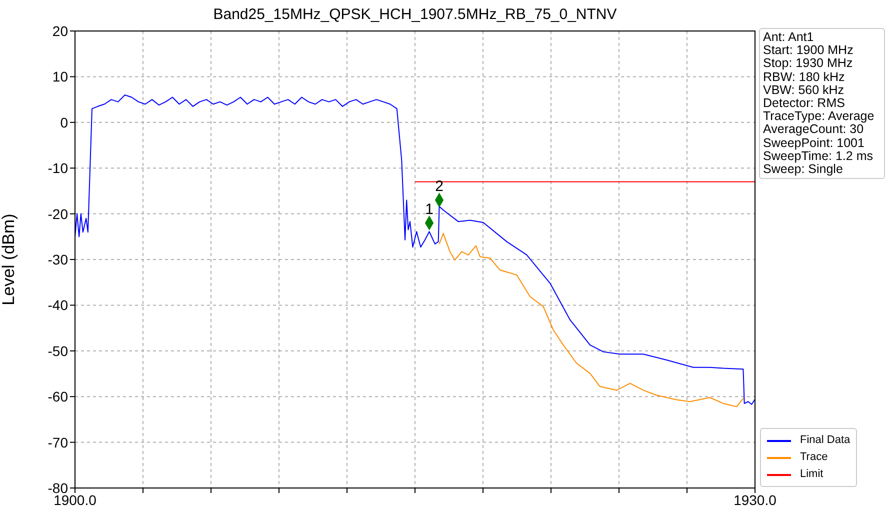 The width and height of the screenshot is (891, 518). I want to click on x-tick-label: 1930.0, so click(755, 500).